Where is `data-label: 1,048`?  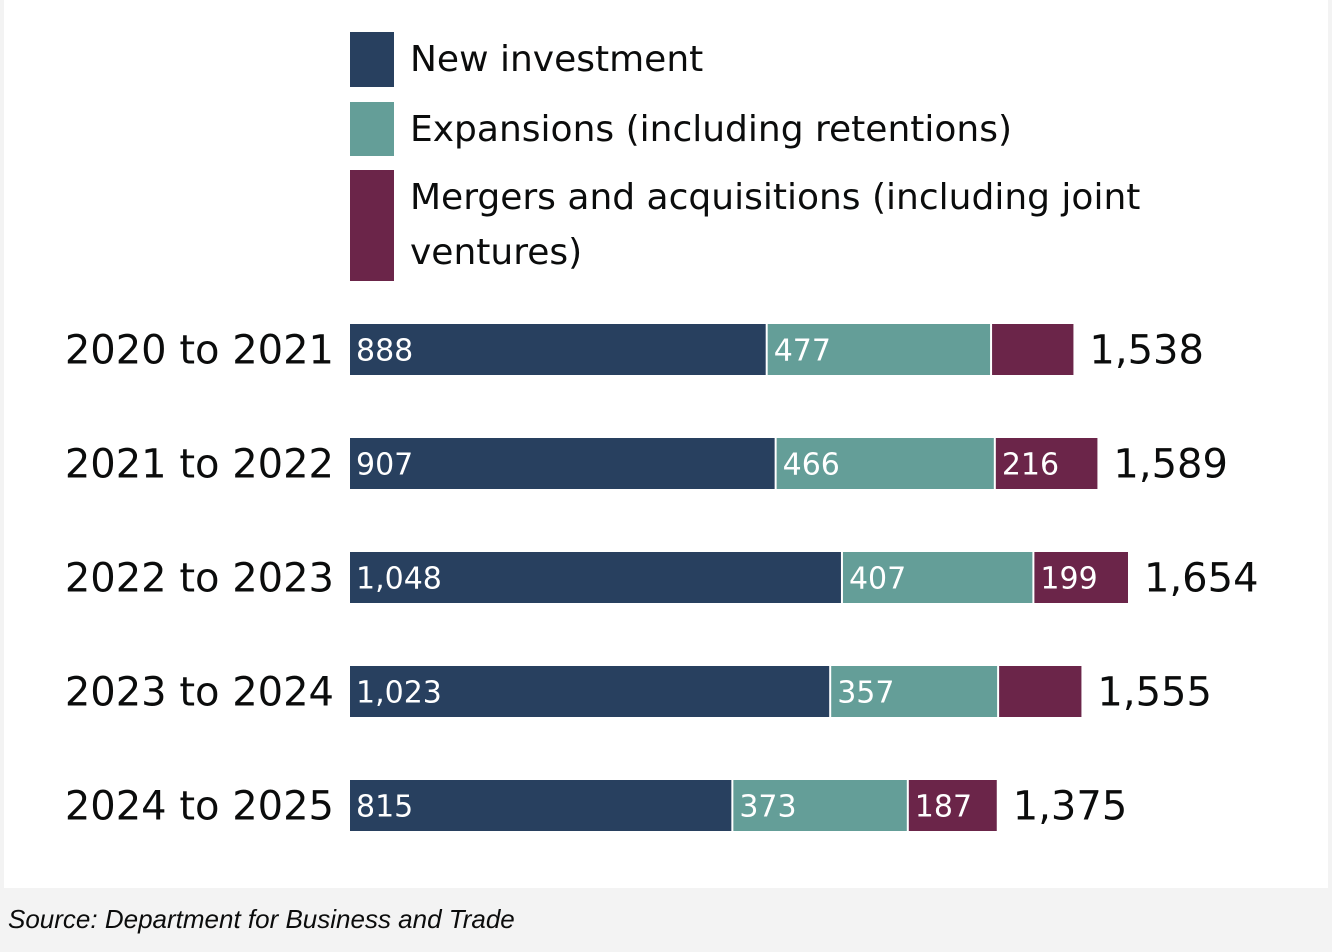
data-label: 1,048 is located at coordinates (399, 579).